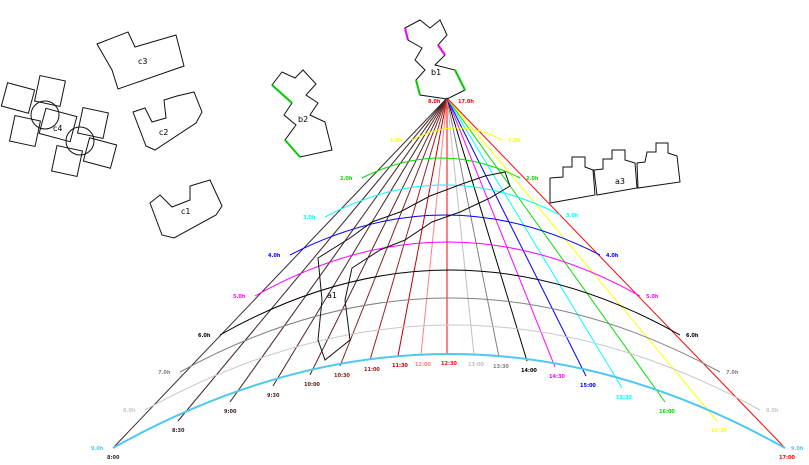 The height and width of the screenshot is (465, 809). What do you see at coordinates (692, 336) in the screenshot?
I see `arc-label-right: 6.0h` at bounding box center [692, 336].